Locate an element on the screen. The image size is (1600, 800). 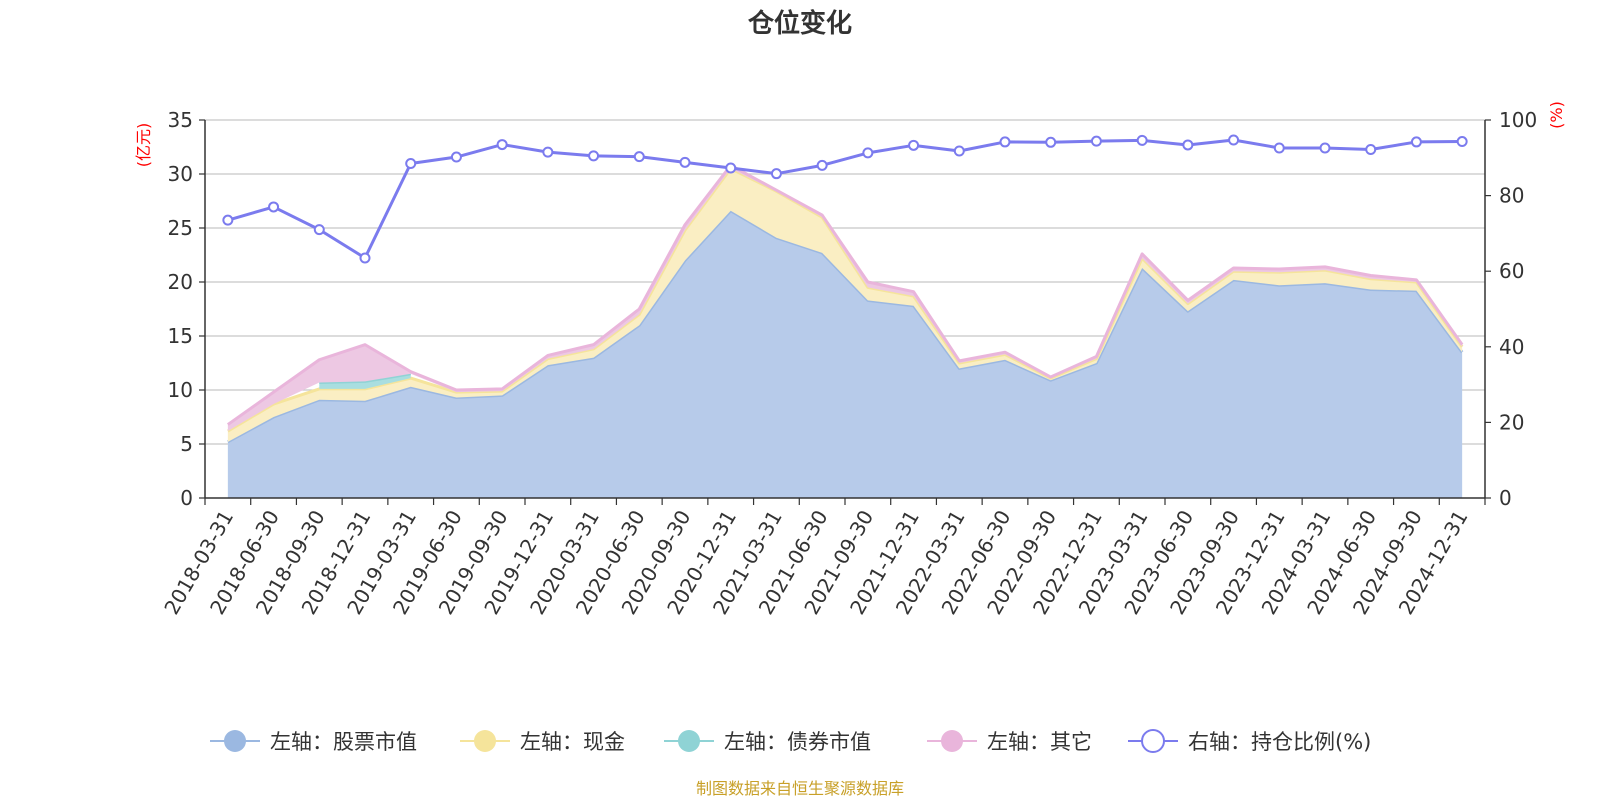
legend-label-2: 左轴：债券市值 is located at coordinates (797, 742).